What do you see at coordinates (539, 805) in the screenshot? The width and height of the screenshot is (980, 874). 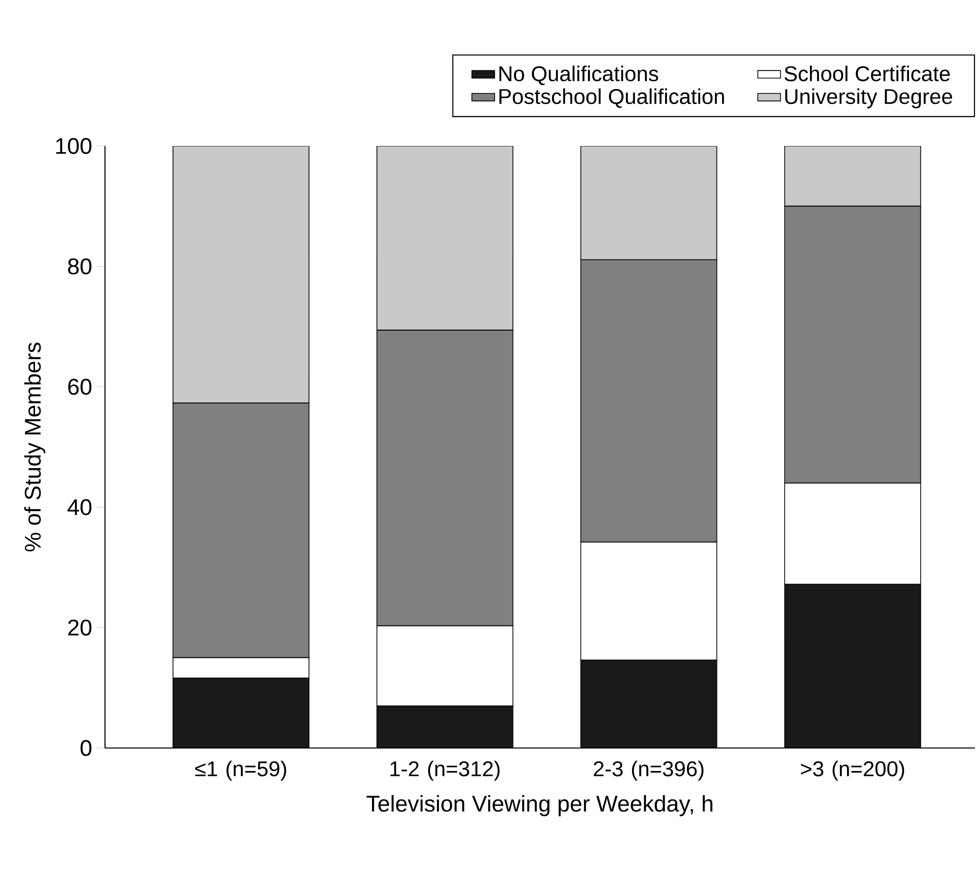 I see `x-axis-title: Television Viewing per Weekday, h` at bounding box center [539, 805].